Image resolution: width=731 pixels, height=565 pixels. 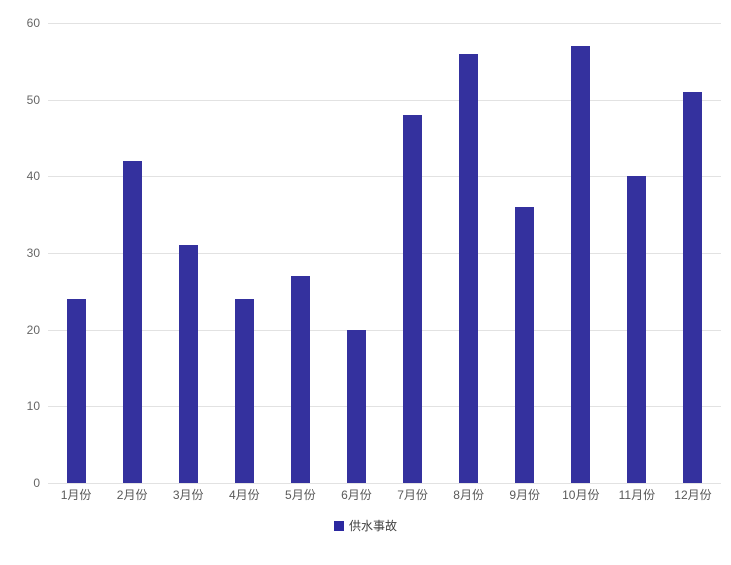 What do you see at coordinates (693, 495) in the screenshot?
I see `x-axis-tick-label: 12月份` at bounding box center [693, 495].